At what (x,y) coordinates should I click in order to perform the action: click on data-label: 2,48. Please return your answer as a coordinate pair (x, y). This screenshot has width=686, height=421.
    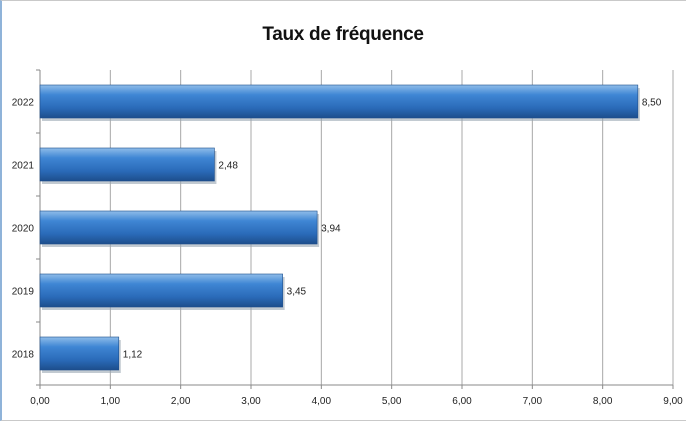
    Looking at the image, I should click on (228, 166).